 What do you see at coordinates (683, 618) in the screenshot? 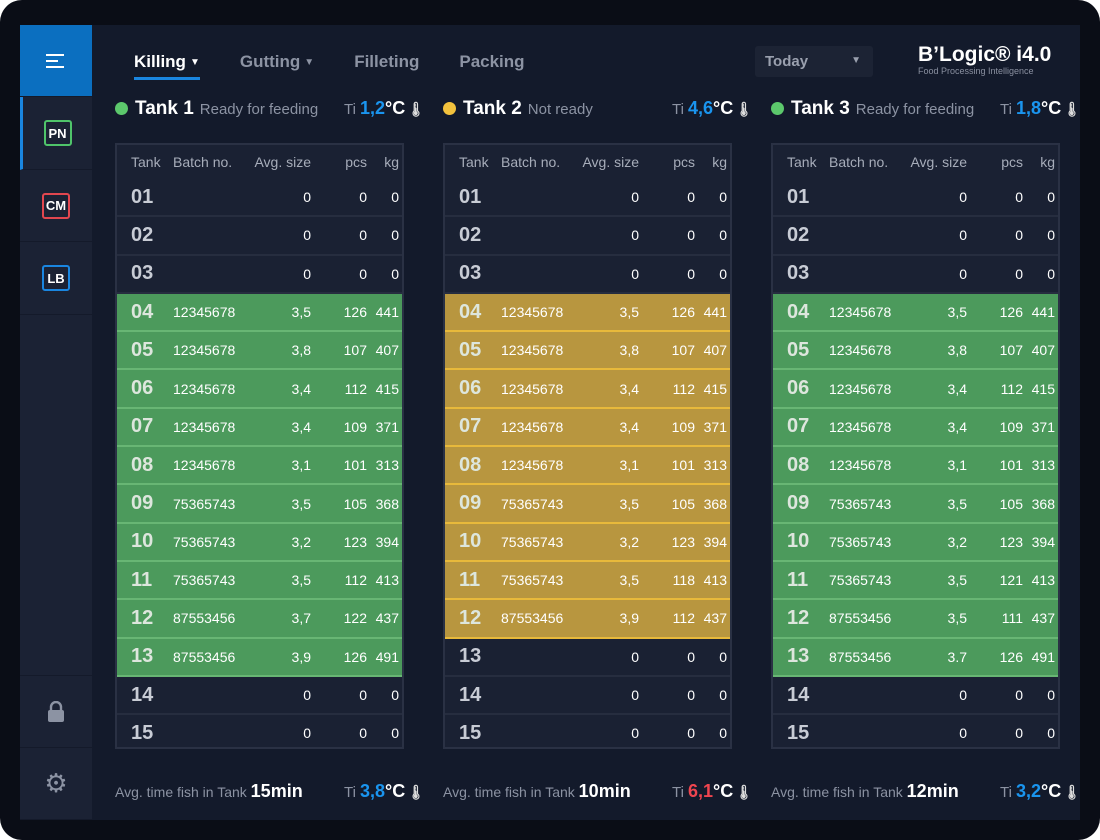
I see `pcs: 112` at bounding box center [683, 618].